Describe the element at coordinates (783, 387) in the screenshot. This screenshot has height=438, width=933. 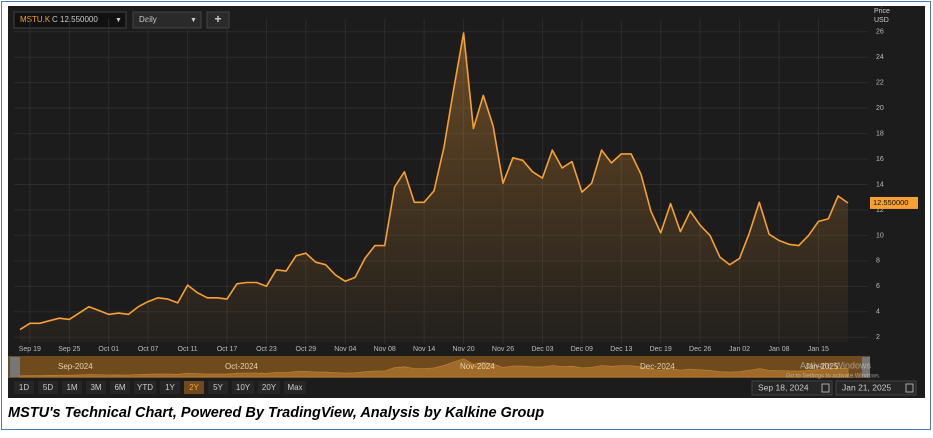
I see `date-text: Sep 18, 2024` at that location.